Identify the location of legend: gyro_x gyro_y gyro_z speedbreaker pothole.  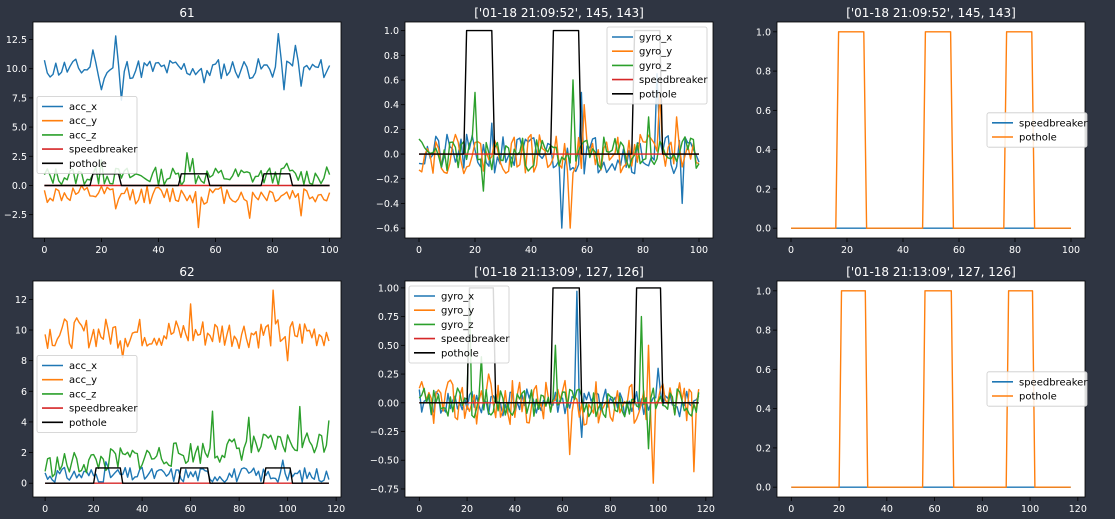
(459, 324).